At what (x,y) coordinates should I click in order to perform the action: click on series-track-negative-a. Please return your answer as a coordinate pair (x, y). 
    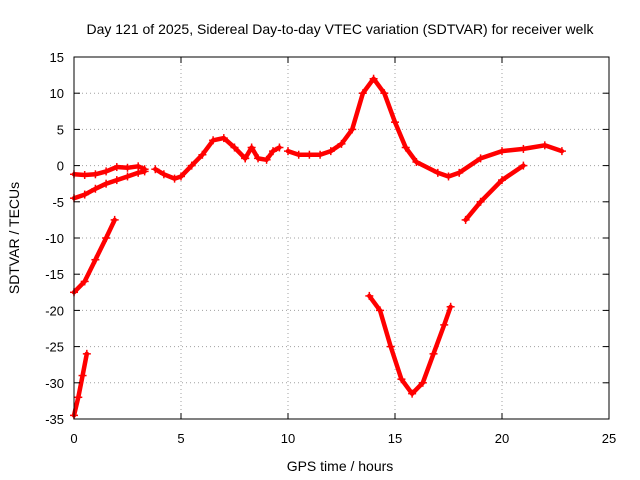
    Looking at the image, I should click on (94, 256).